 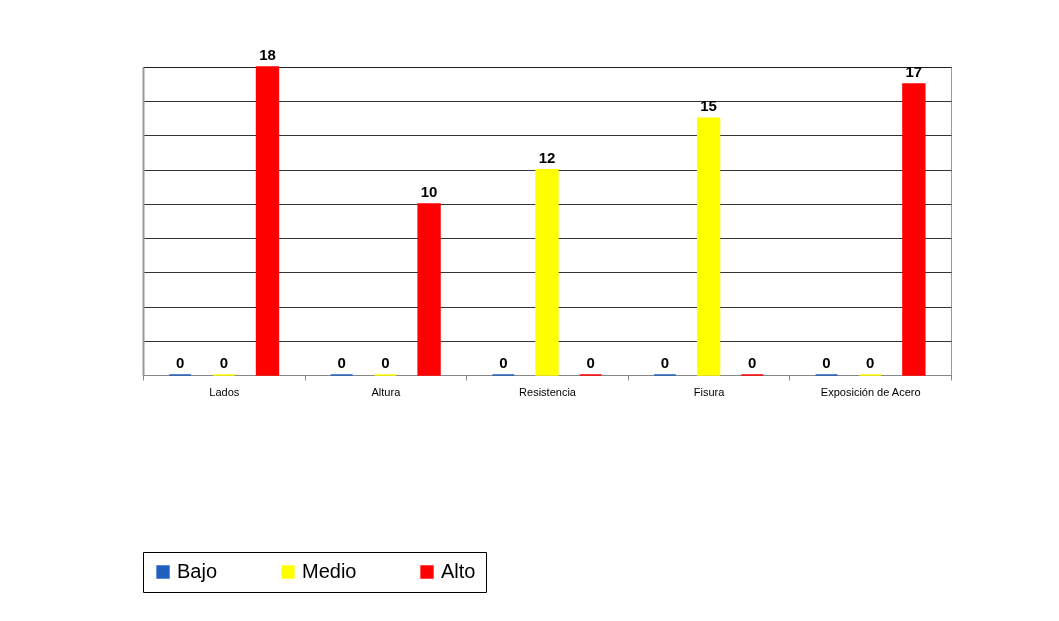 What do you see at coordinates (870, 391) in the screenshot?
I see `x-tick-label: Exposición de Acero` at bounding box center [870, 391].